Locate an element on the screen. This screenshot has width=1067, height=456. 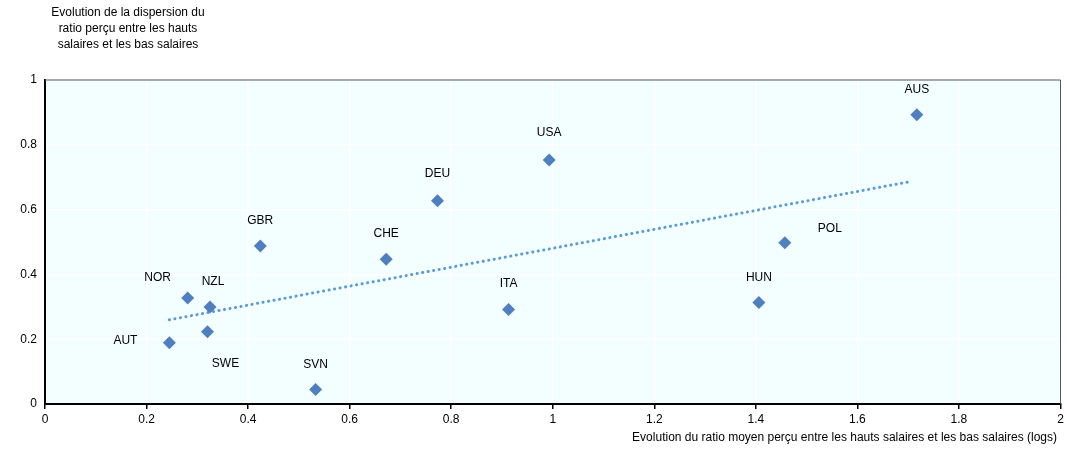
x-tick-label: 2 is located at coordinates (1061, 418).